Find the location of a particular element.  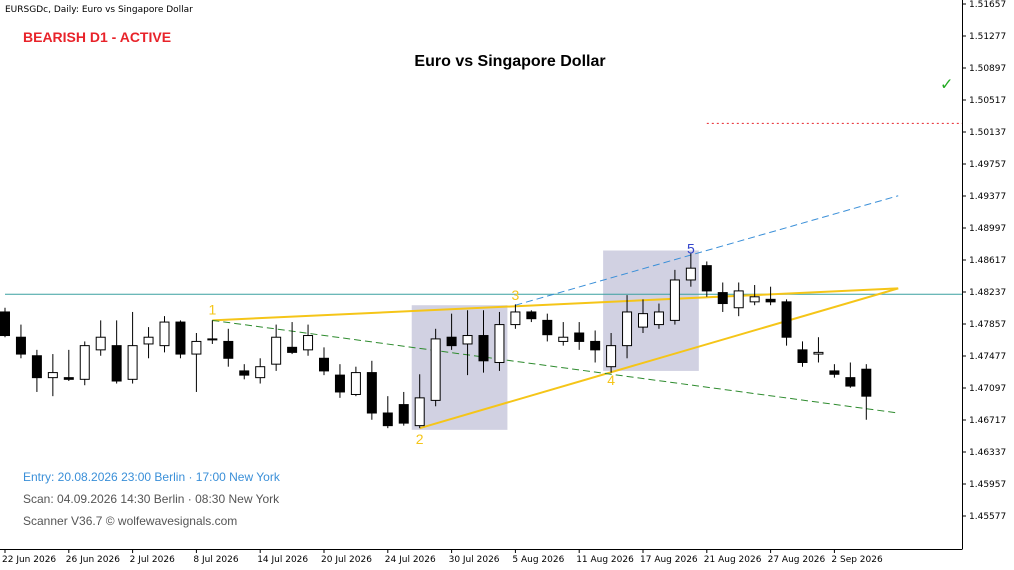

x-tick-label: 5 Aug 2026 is located at coordinates (538, 560).